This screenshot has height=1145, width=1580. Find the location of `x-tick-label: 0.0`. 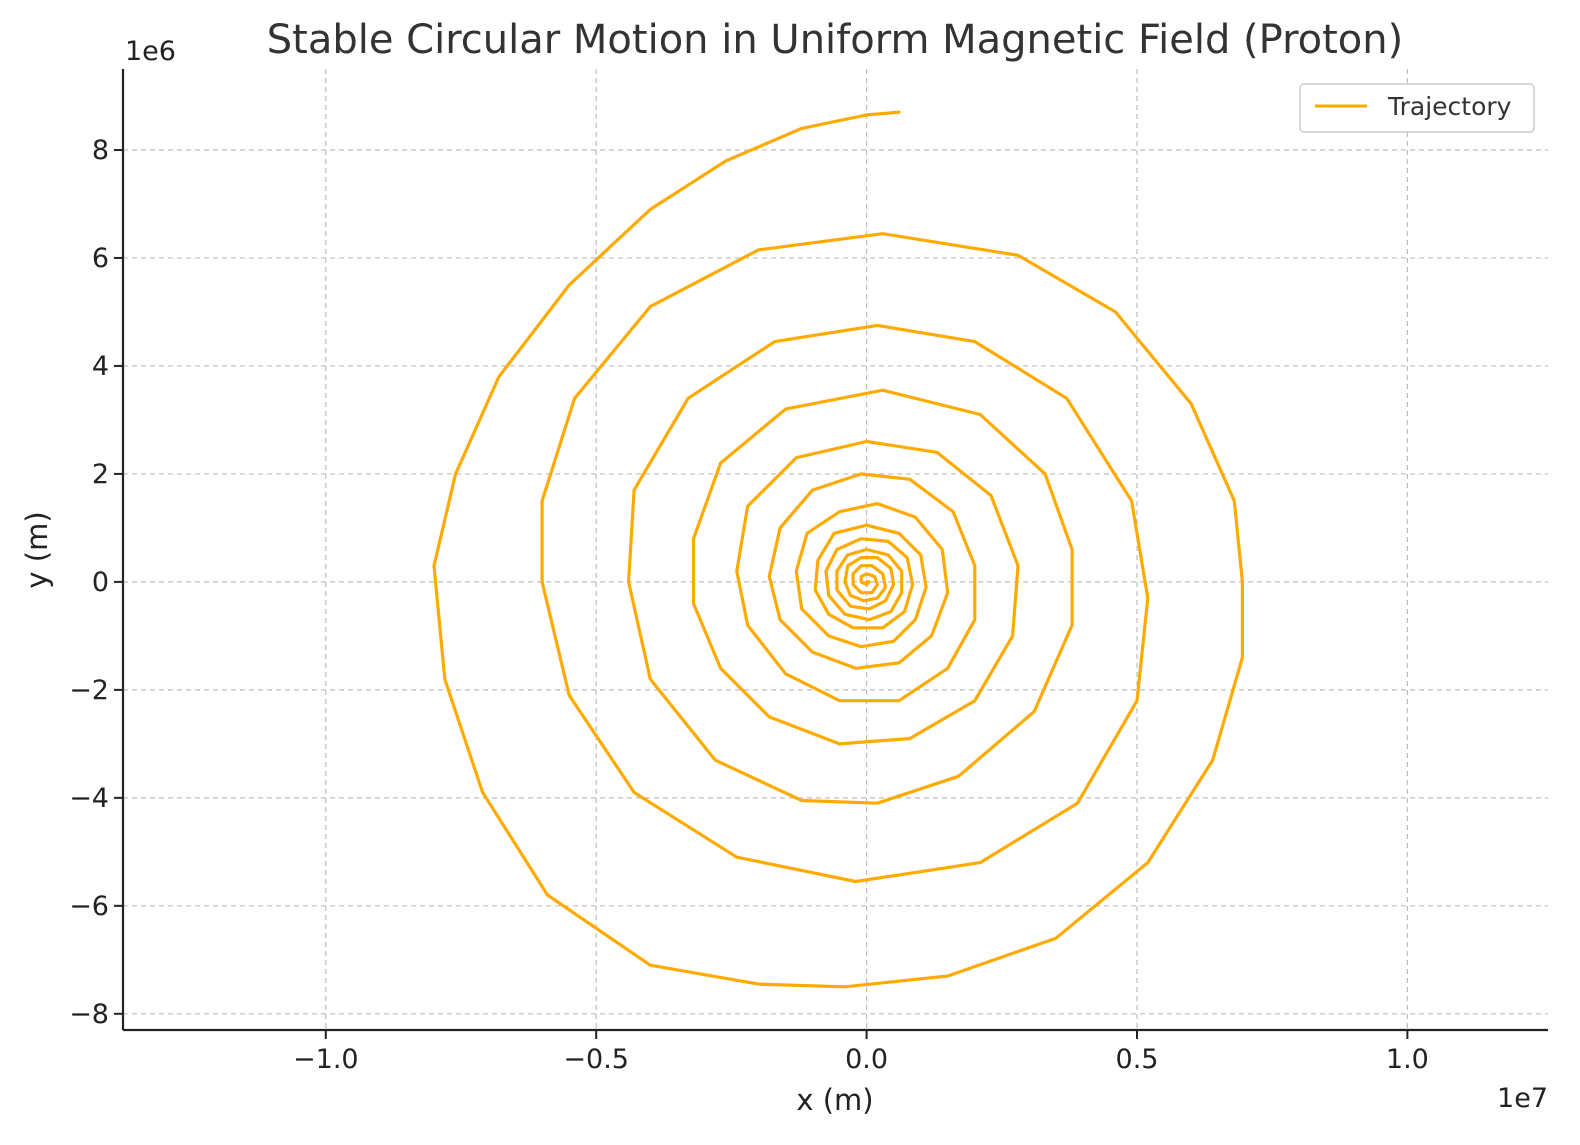

x-tick-label: 0.0 is located at coordinates (866, 1059).